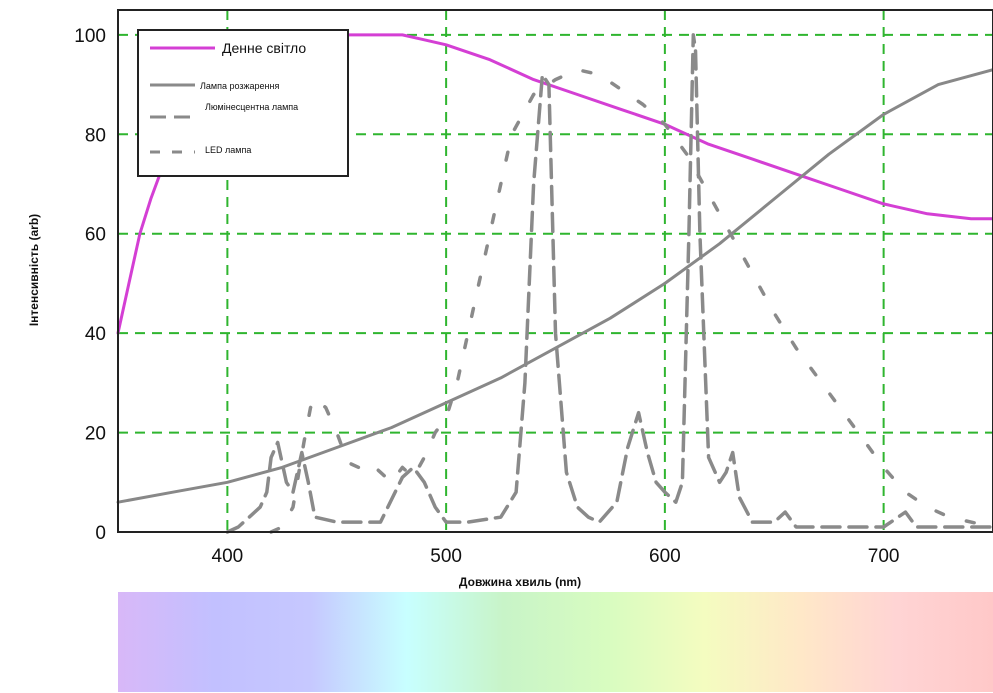 Image resolution: width=993 pixels, height=693 pixels. What do you see at coordinates (239, 86) in the screenshot?
I see `legend-label-incandescent: Лампа розжарення` at bounding box center [239, 86].